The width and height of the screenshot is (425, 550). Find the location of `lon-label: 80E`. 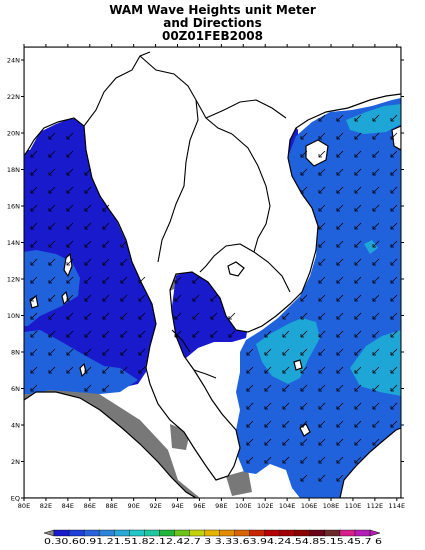

lon-label: 80E is located at coordinates (24, 506).